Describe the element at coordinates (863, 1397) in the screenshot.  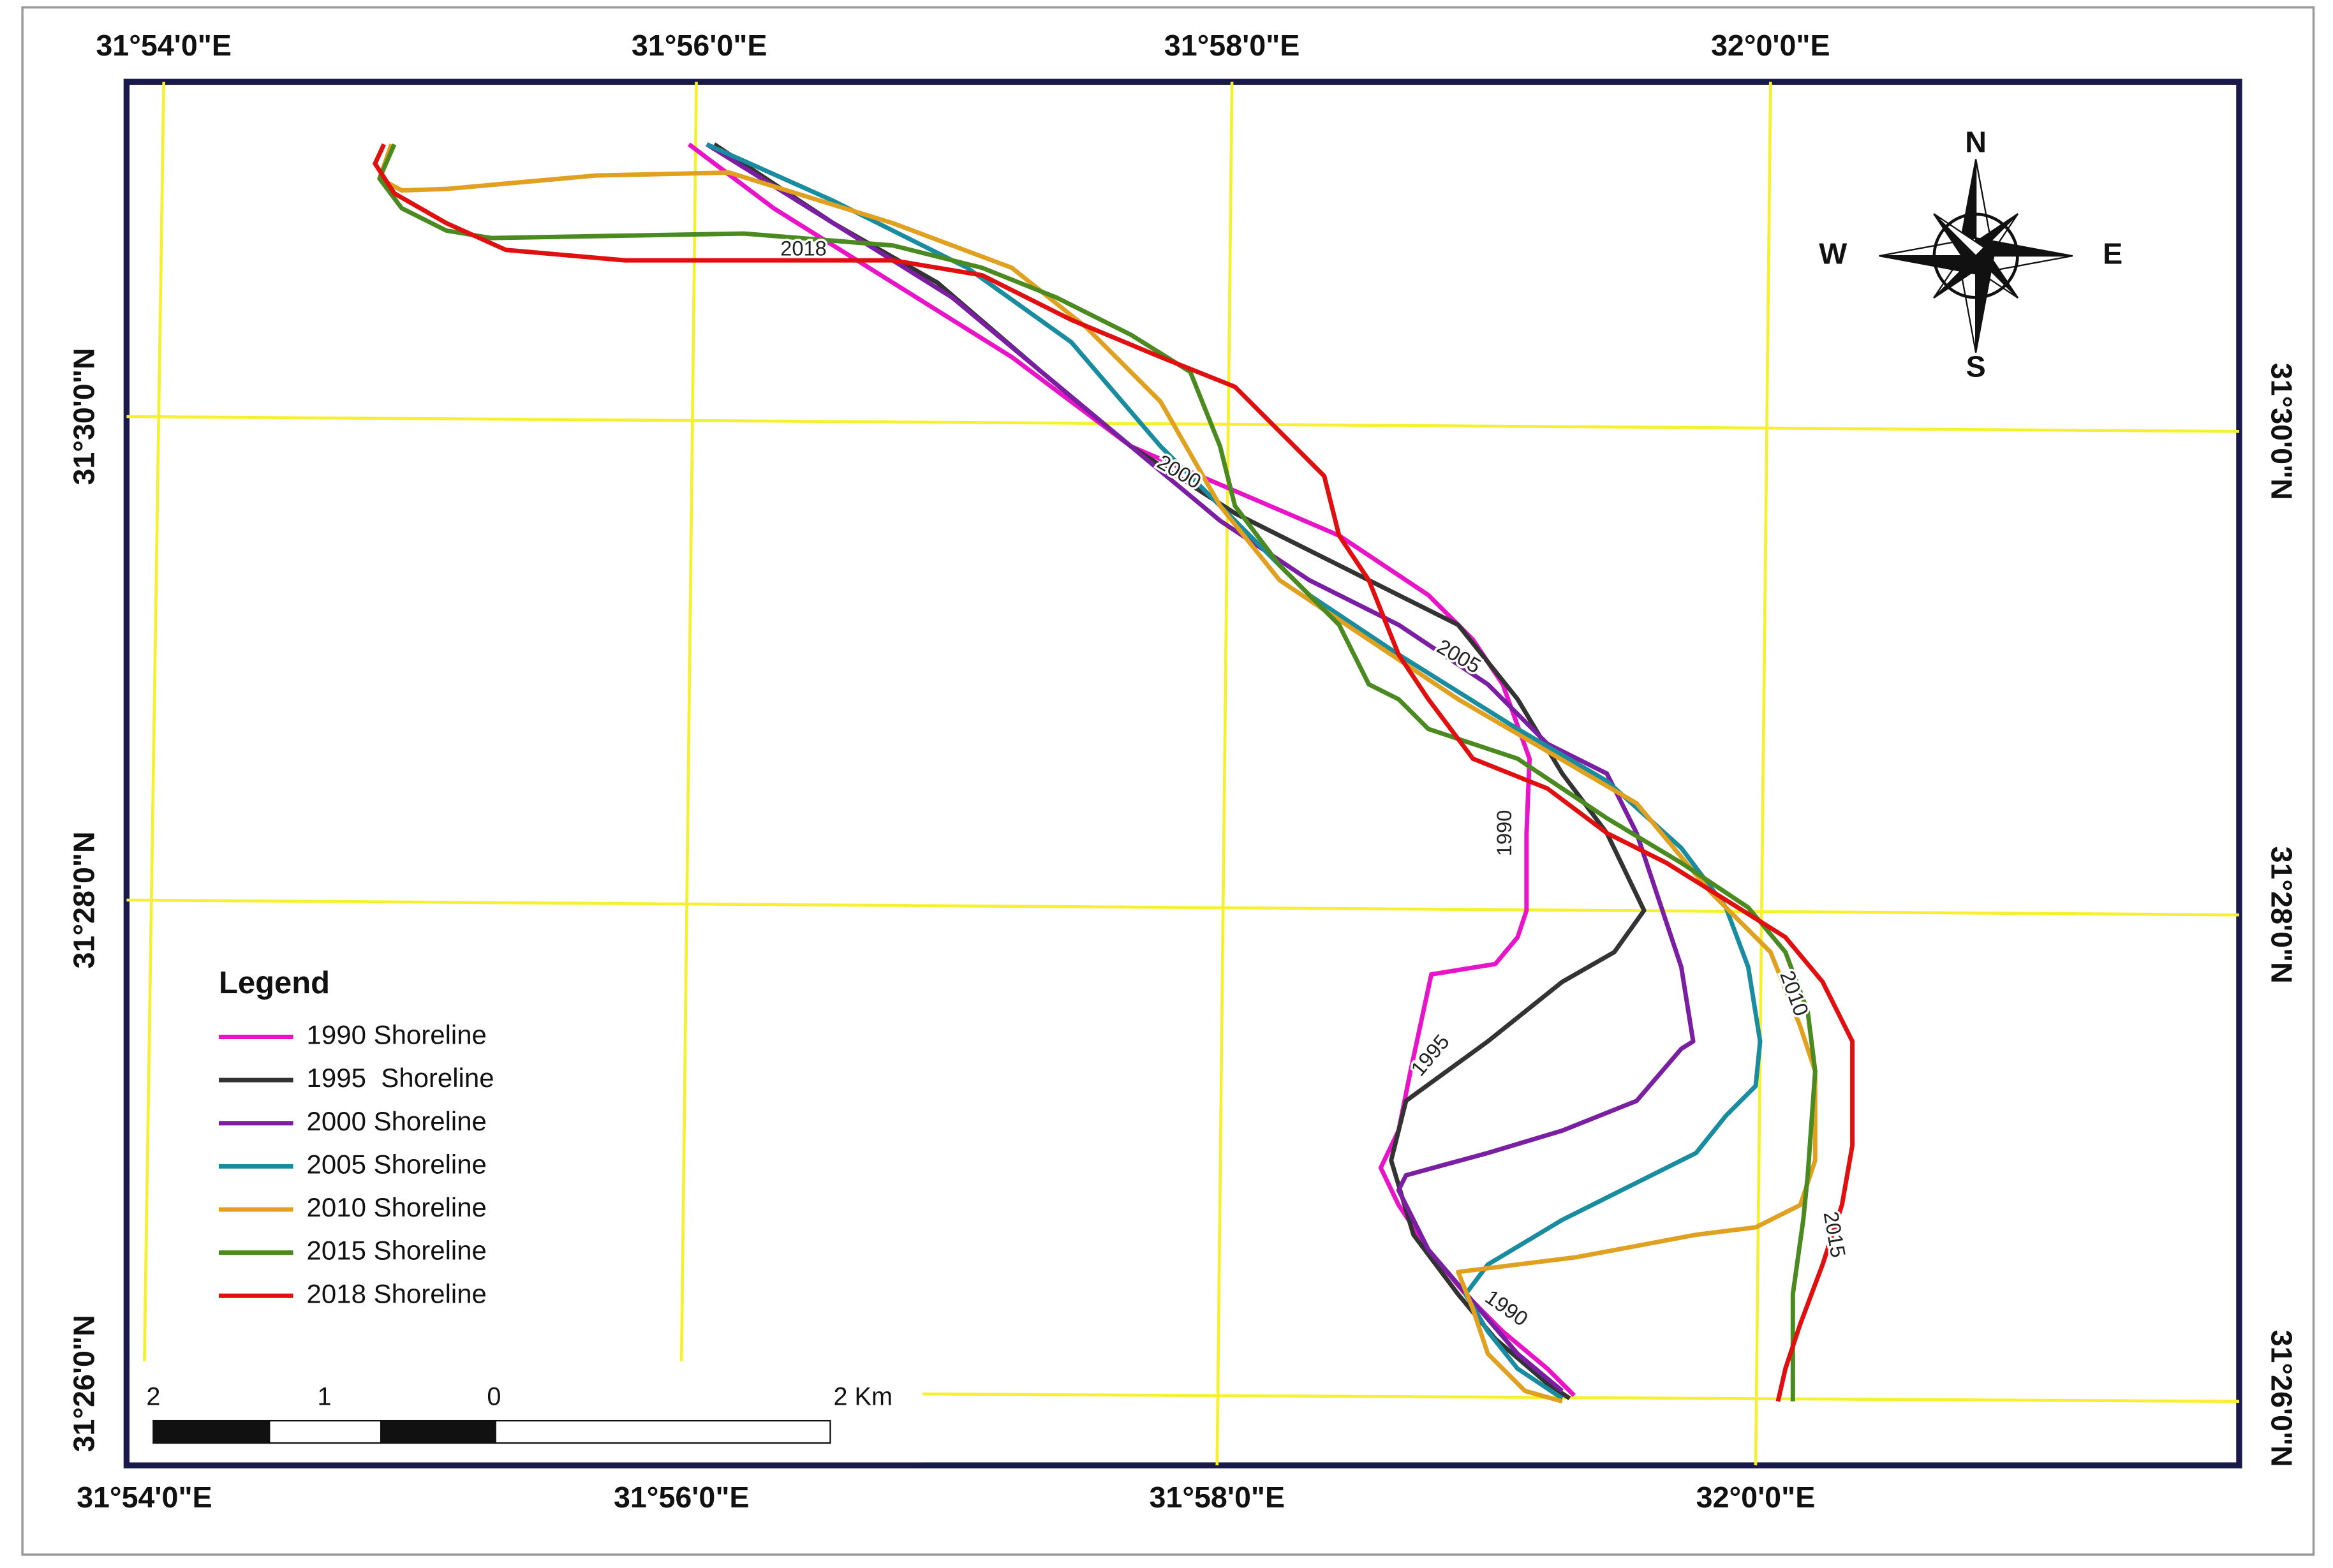
I see `scale-bar-label: 2 Km` at that location.